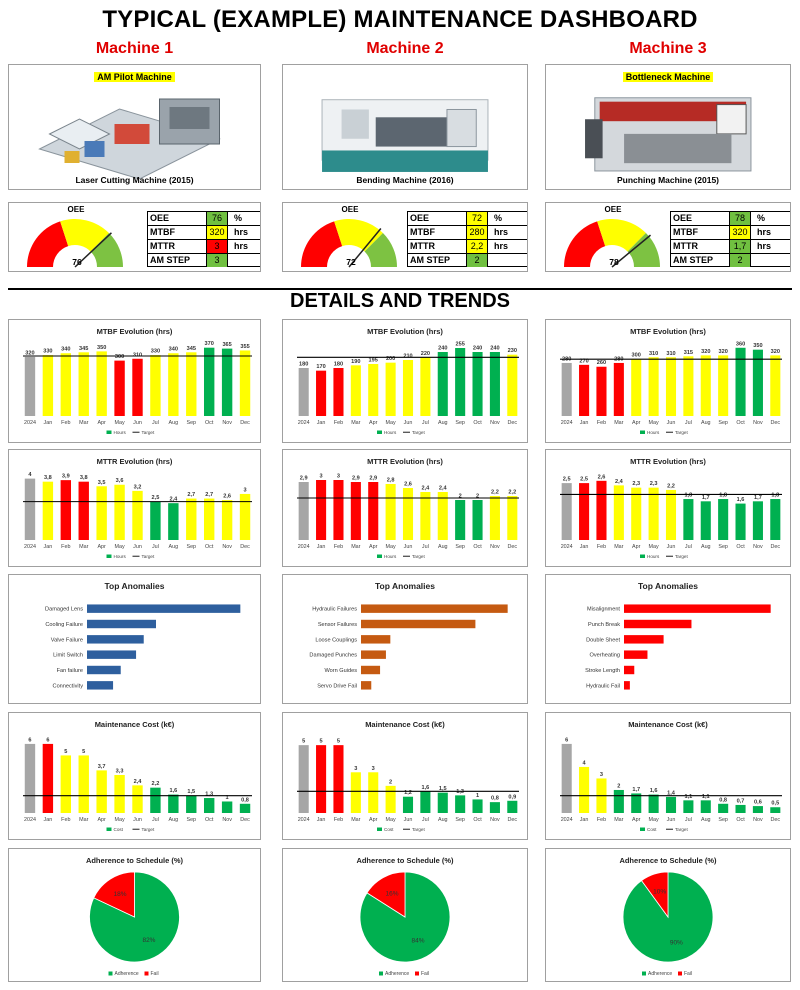 The image size is (800, 990). What do you see at coordinates (723, 800) in the screenshot?
I see `data-label: 0,8` at bounding box center [723, 800].